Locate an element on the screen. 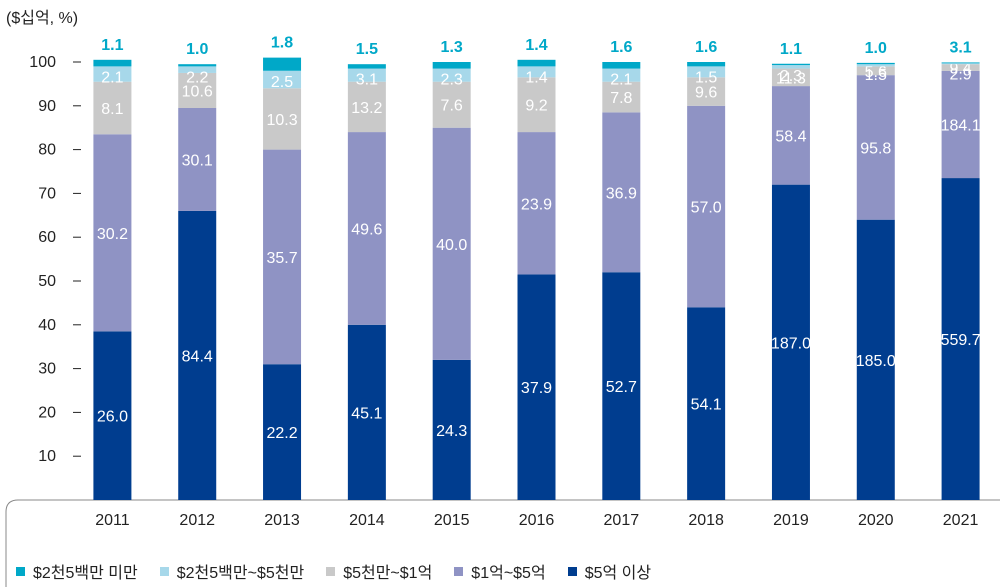 This screenshot has width=1000, height=587. x-tick-label: 2016 is located at coordinates (537, 520).